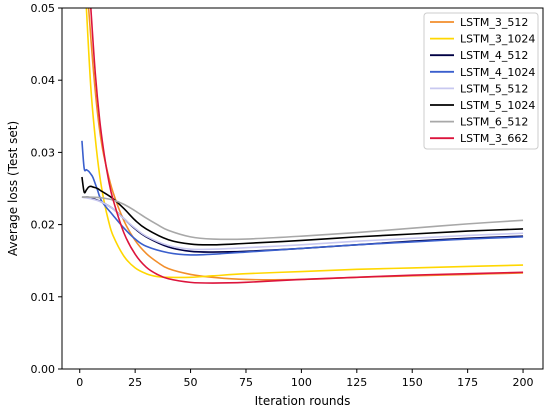  I want to click on y-axis-label: Average loss (Test set), so click(13, 188).